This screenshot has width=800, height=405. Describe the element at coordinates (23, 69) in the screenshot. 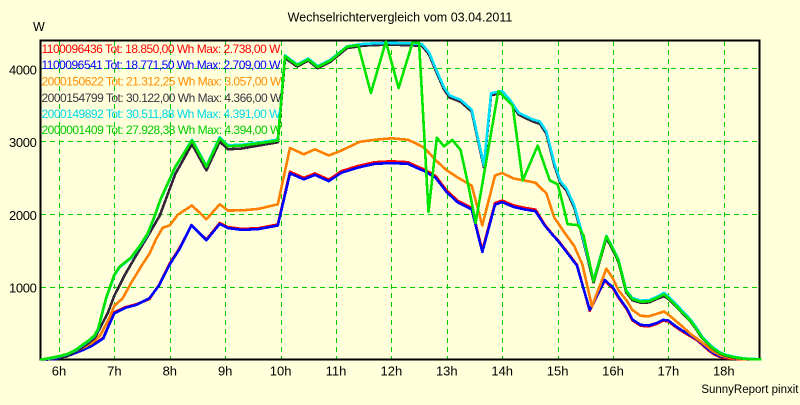

I see `svg-text: 4000` at that location.